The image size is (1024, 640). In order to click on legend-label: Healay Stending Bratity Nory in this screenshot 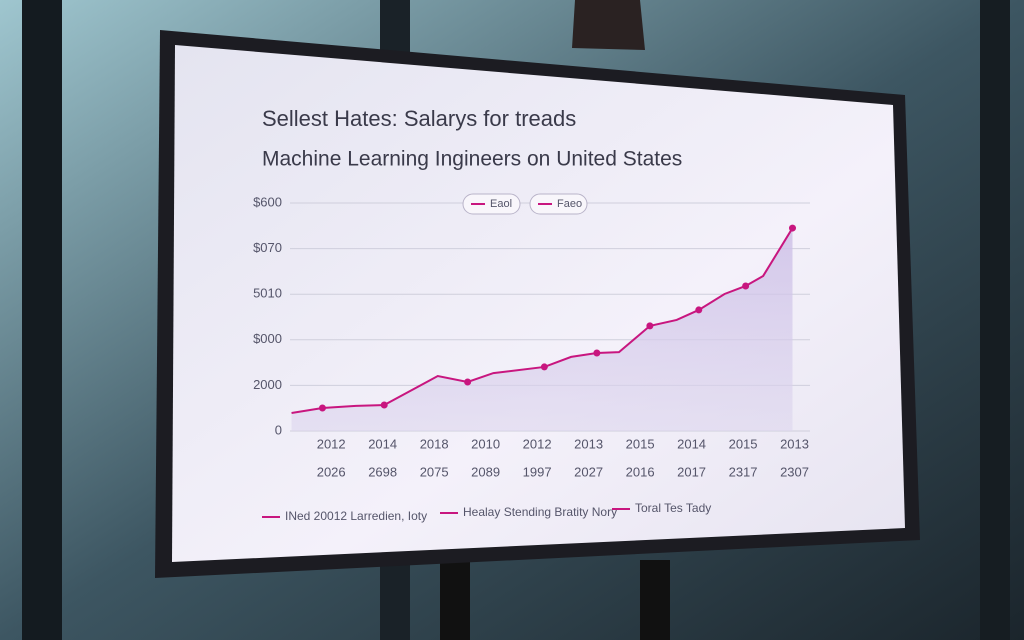, I will do `click(540, 512)`.